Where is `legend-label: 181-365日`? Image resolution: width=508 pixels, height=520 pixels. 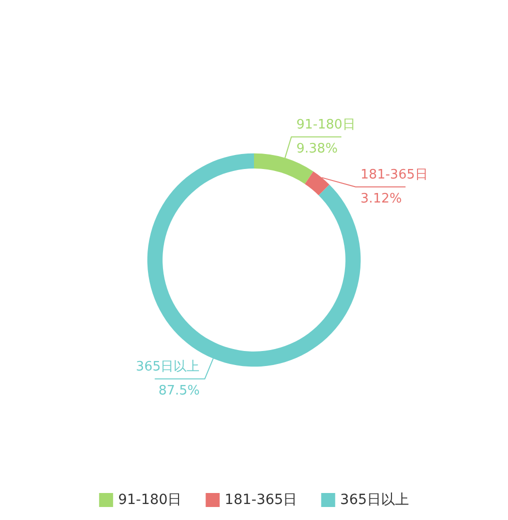 legend-label: 181-365日 is located at coordinates (261, 500).